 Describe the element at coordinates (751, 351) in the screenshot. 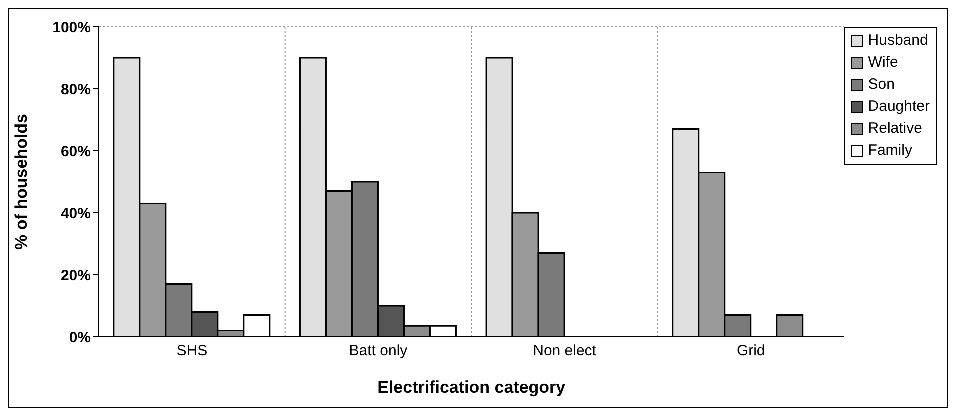

I see `x-tick-label: Grid` at that location.